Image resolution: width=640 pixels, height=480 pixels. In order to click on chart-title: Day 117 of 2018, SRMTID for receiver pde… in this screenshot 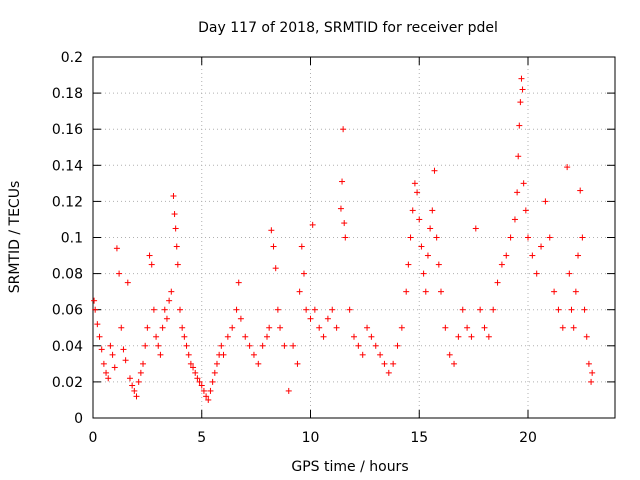, I will do `click(348, 28)`.